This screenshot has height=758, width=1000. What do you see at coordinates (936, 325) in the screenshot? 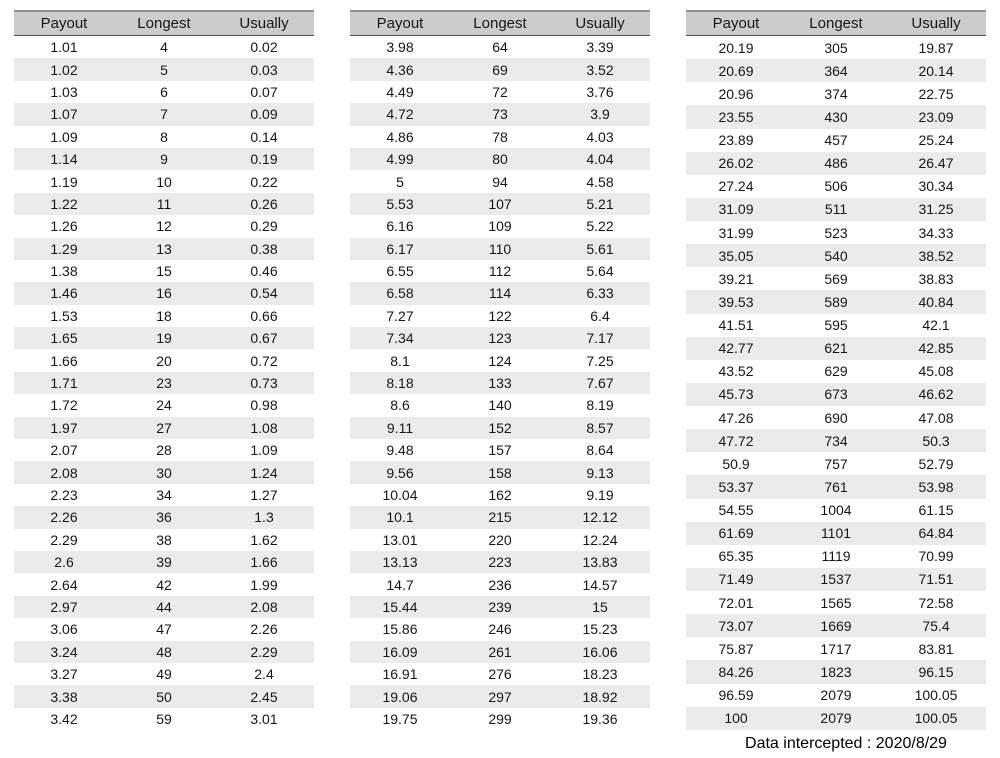
I see `usually-cell: 42.1` at bounding box center [936, 325].